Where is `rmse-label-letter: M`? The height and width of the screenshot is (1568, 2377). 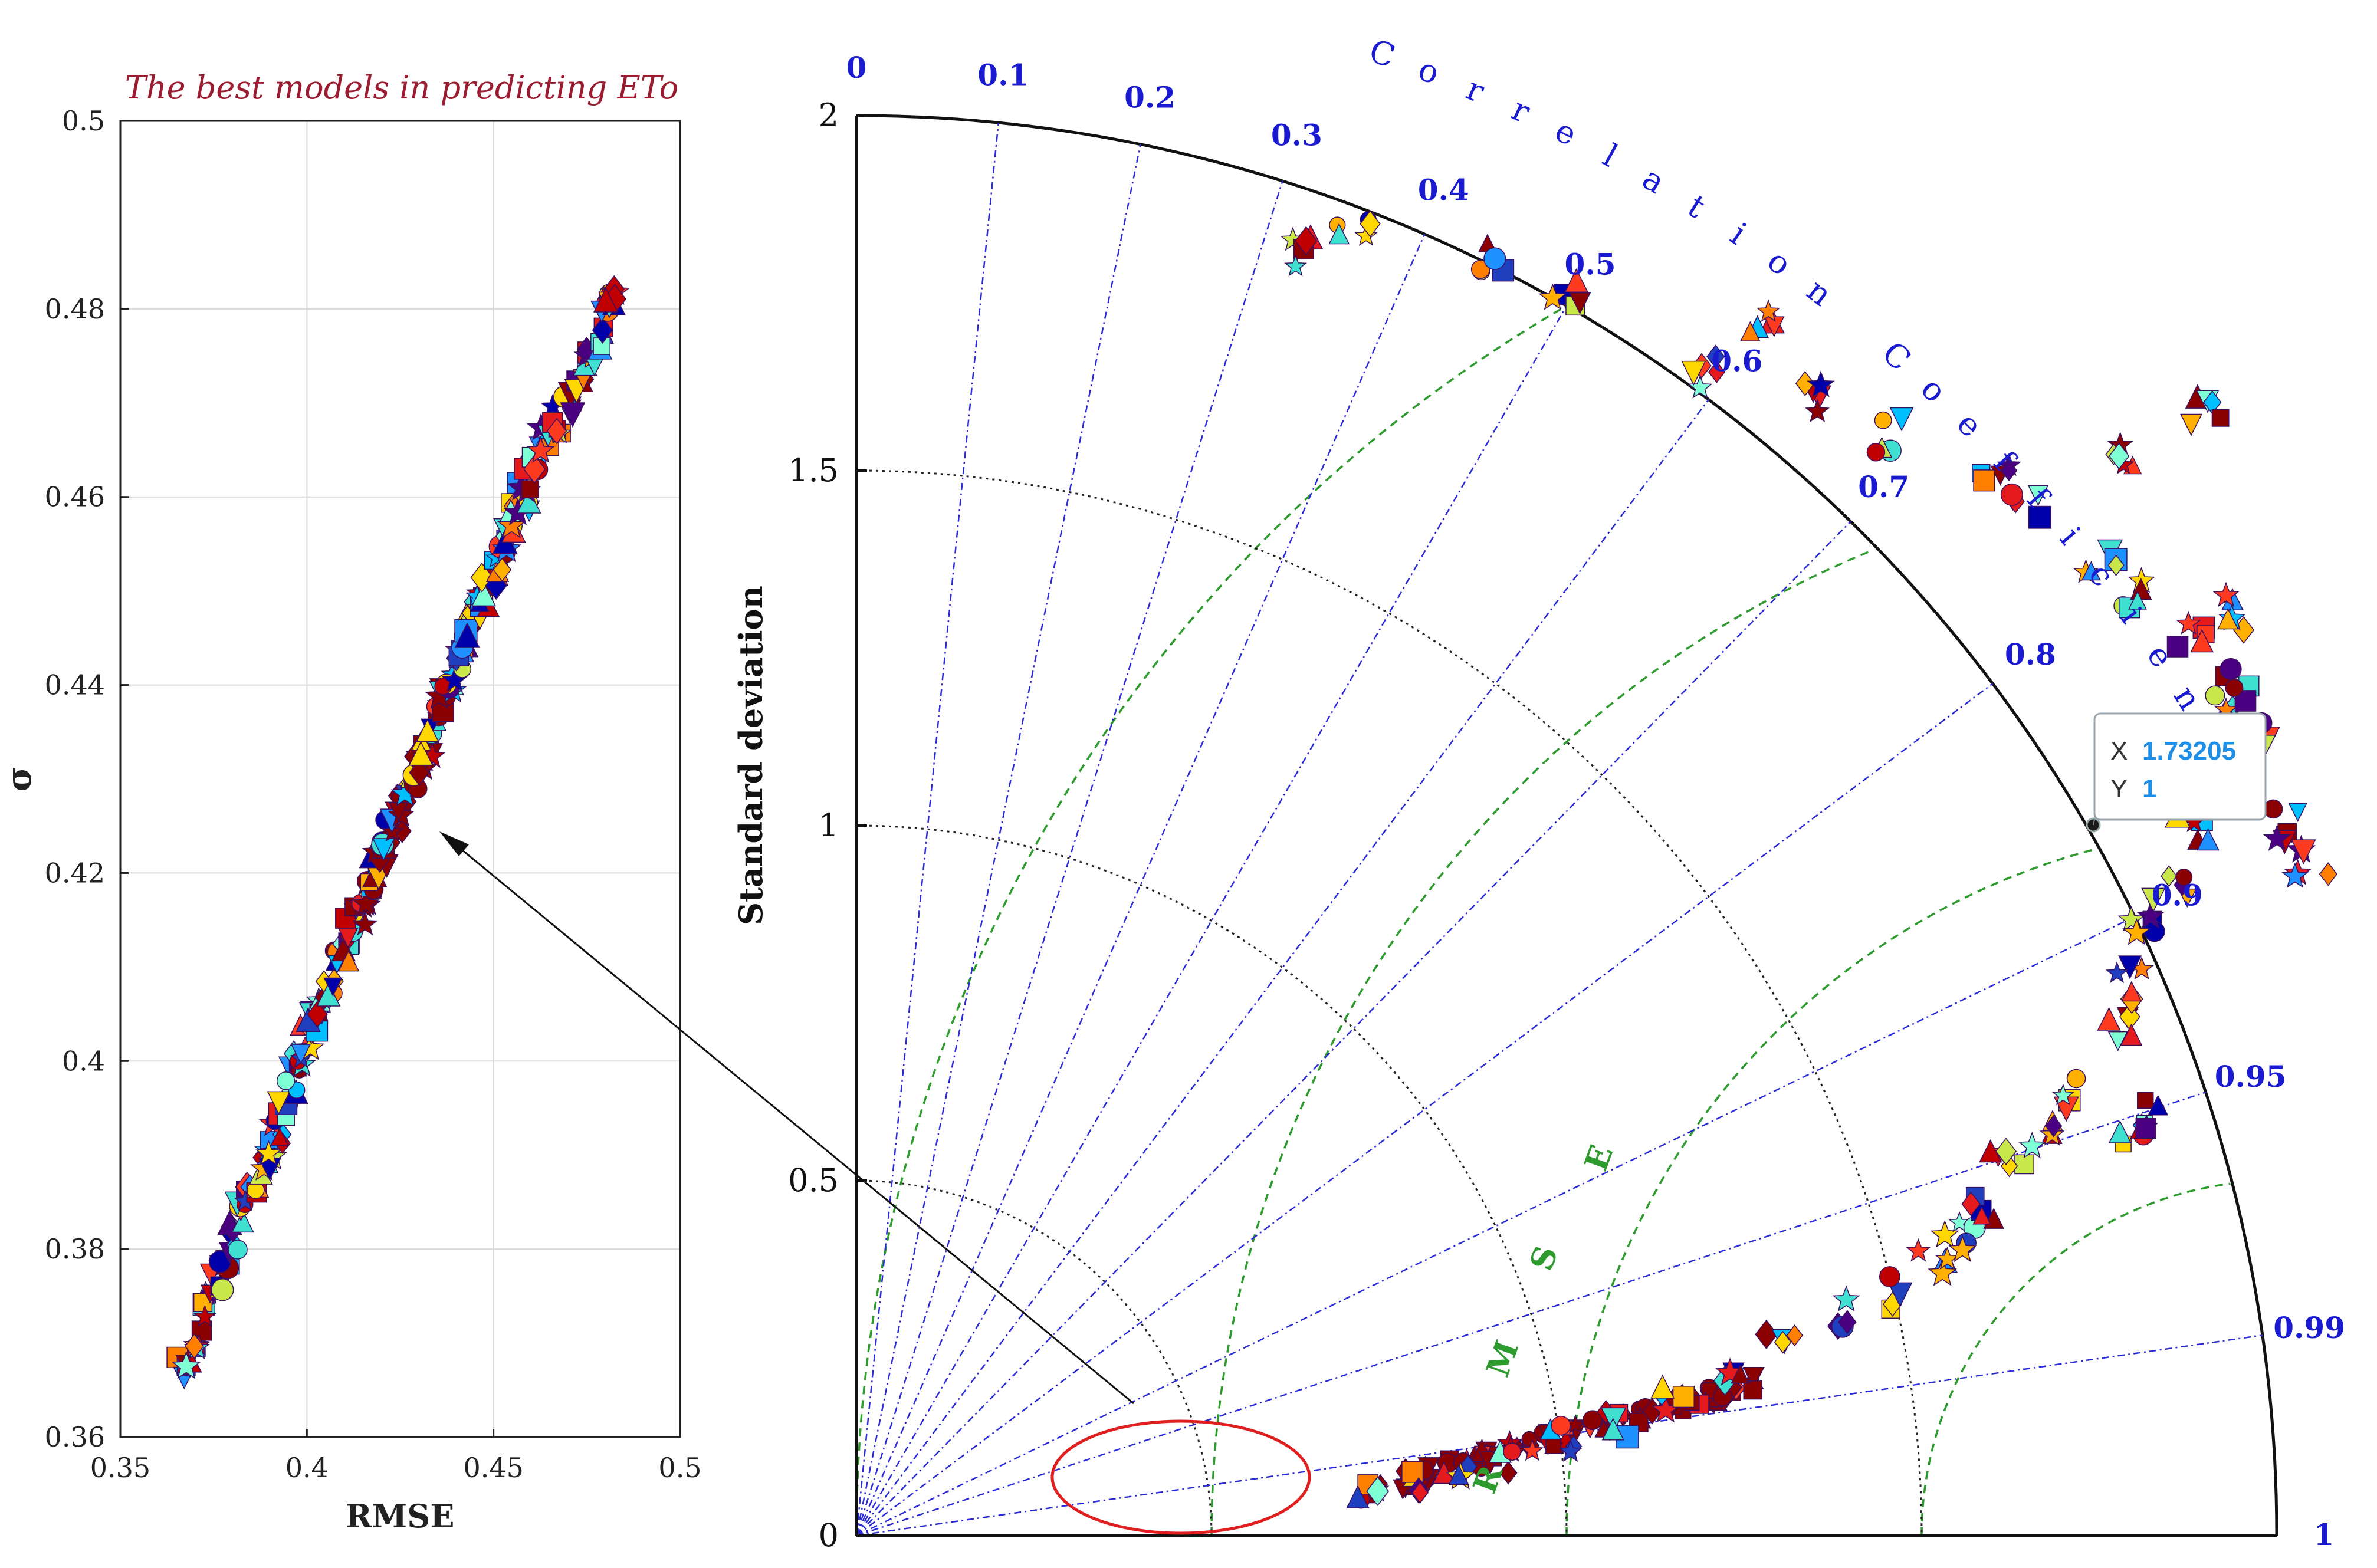 rmse-label-letter: M is located at coordinates (1502, 1358).